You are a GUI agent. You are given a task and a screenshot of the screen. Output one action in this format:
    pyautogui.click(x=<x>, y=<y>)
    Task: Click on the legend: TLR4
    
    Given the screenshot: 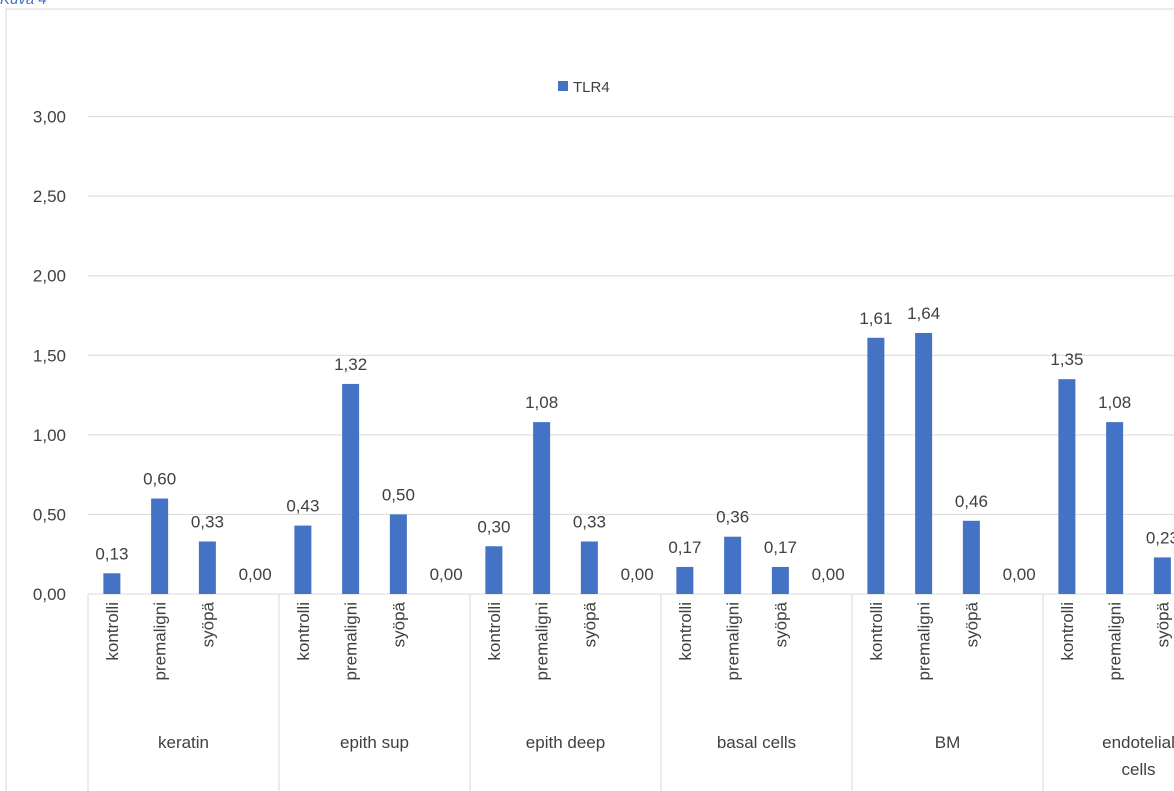 What is the action you would take?
    pyautogui.click(x=584, y=87)
    